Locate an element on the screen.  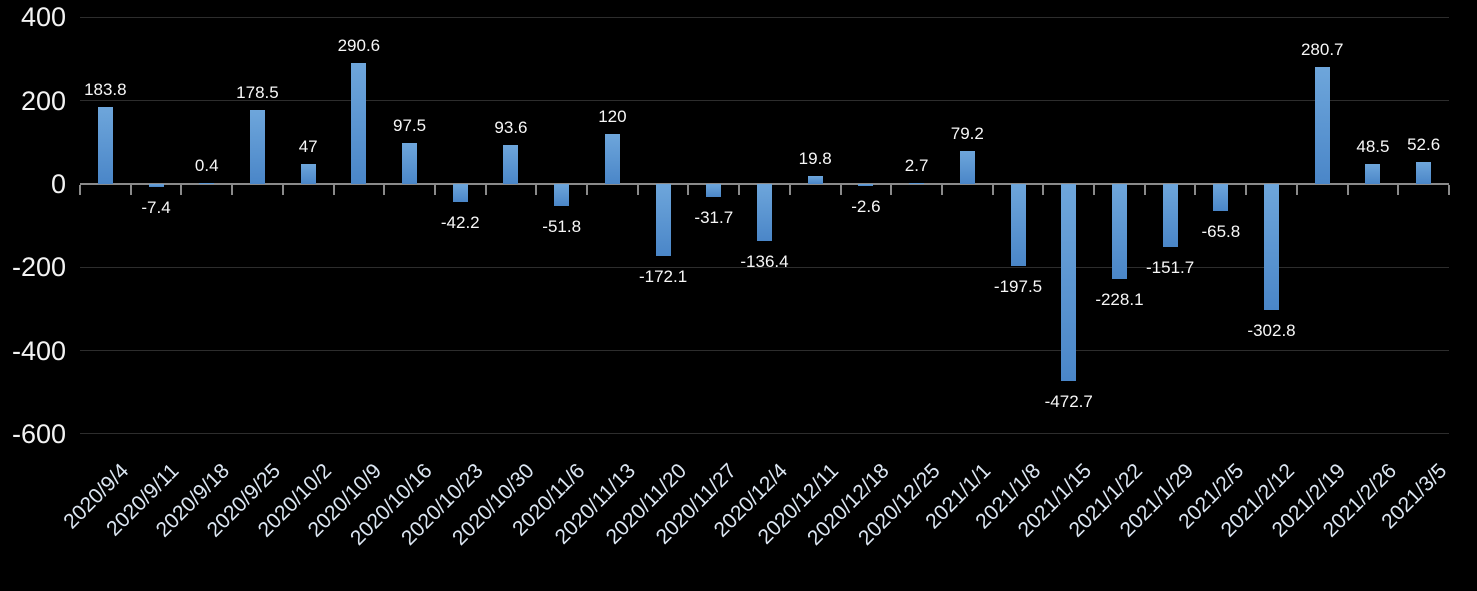
data-label: 183.8 is located at coordinates (105, 90).